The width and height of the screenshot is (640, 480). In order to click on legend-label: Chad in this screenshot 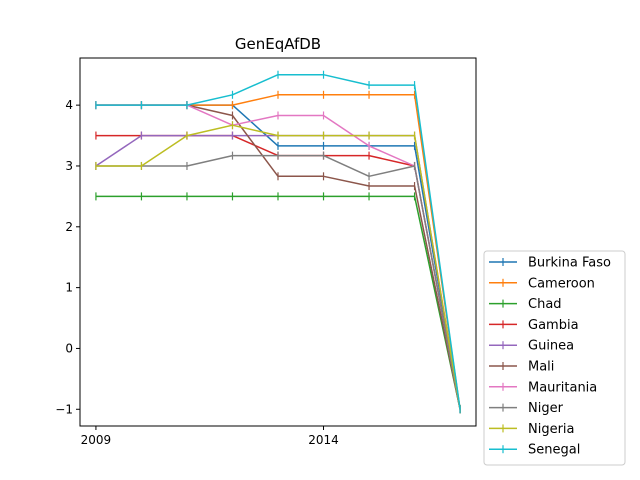, I will do `click(545, 304)`.